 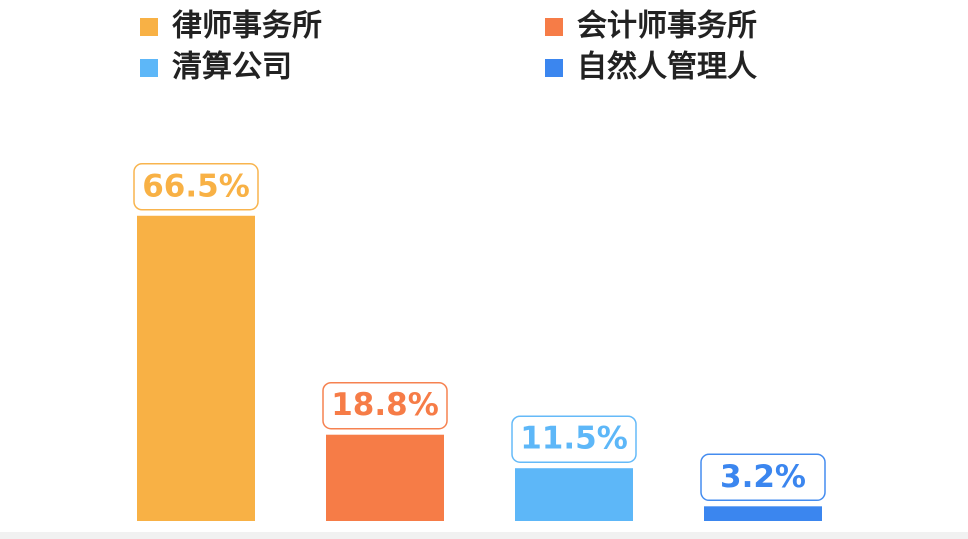 I want to click on bottom-strip, so click(x=484, y=535).